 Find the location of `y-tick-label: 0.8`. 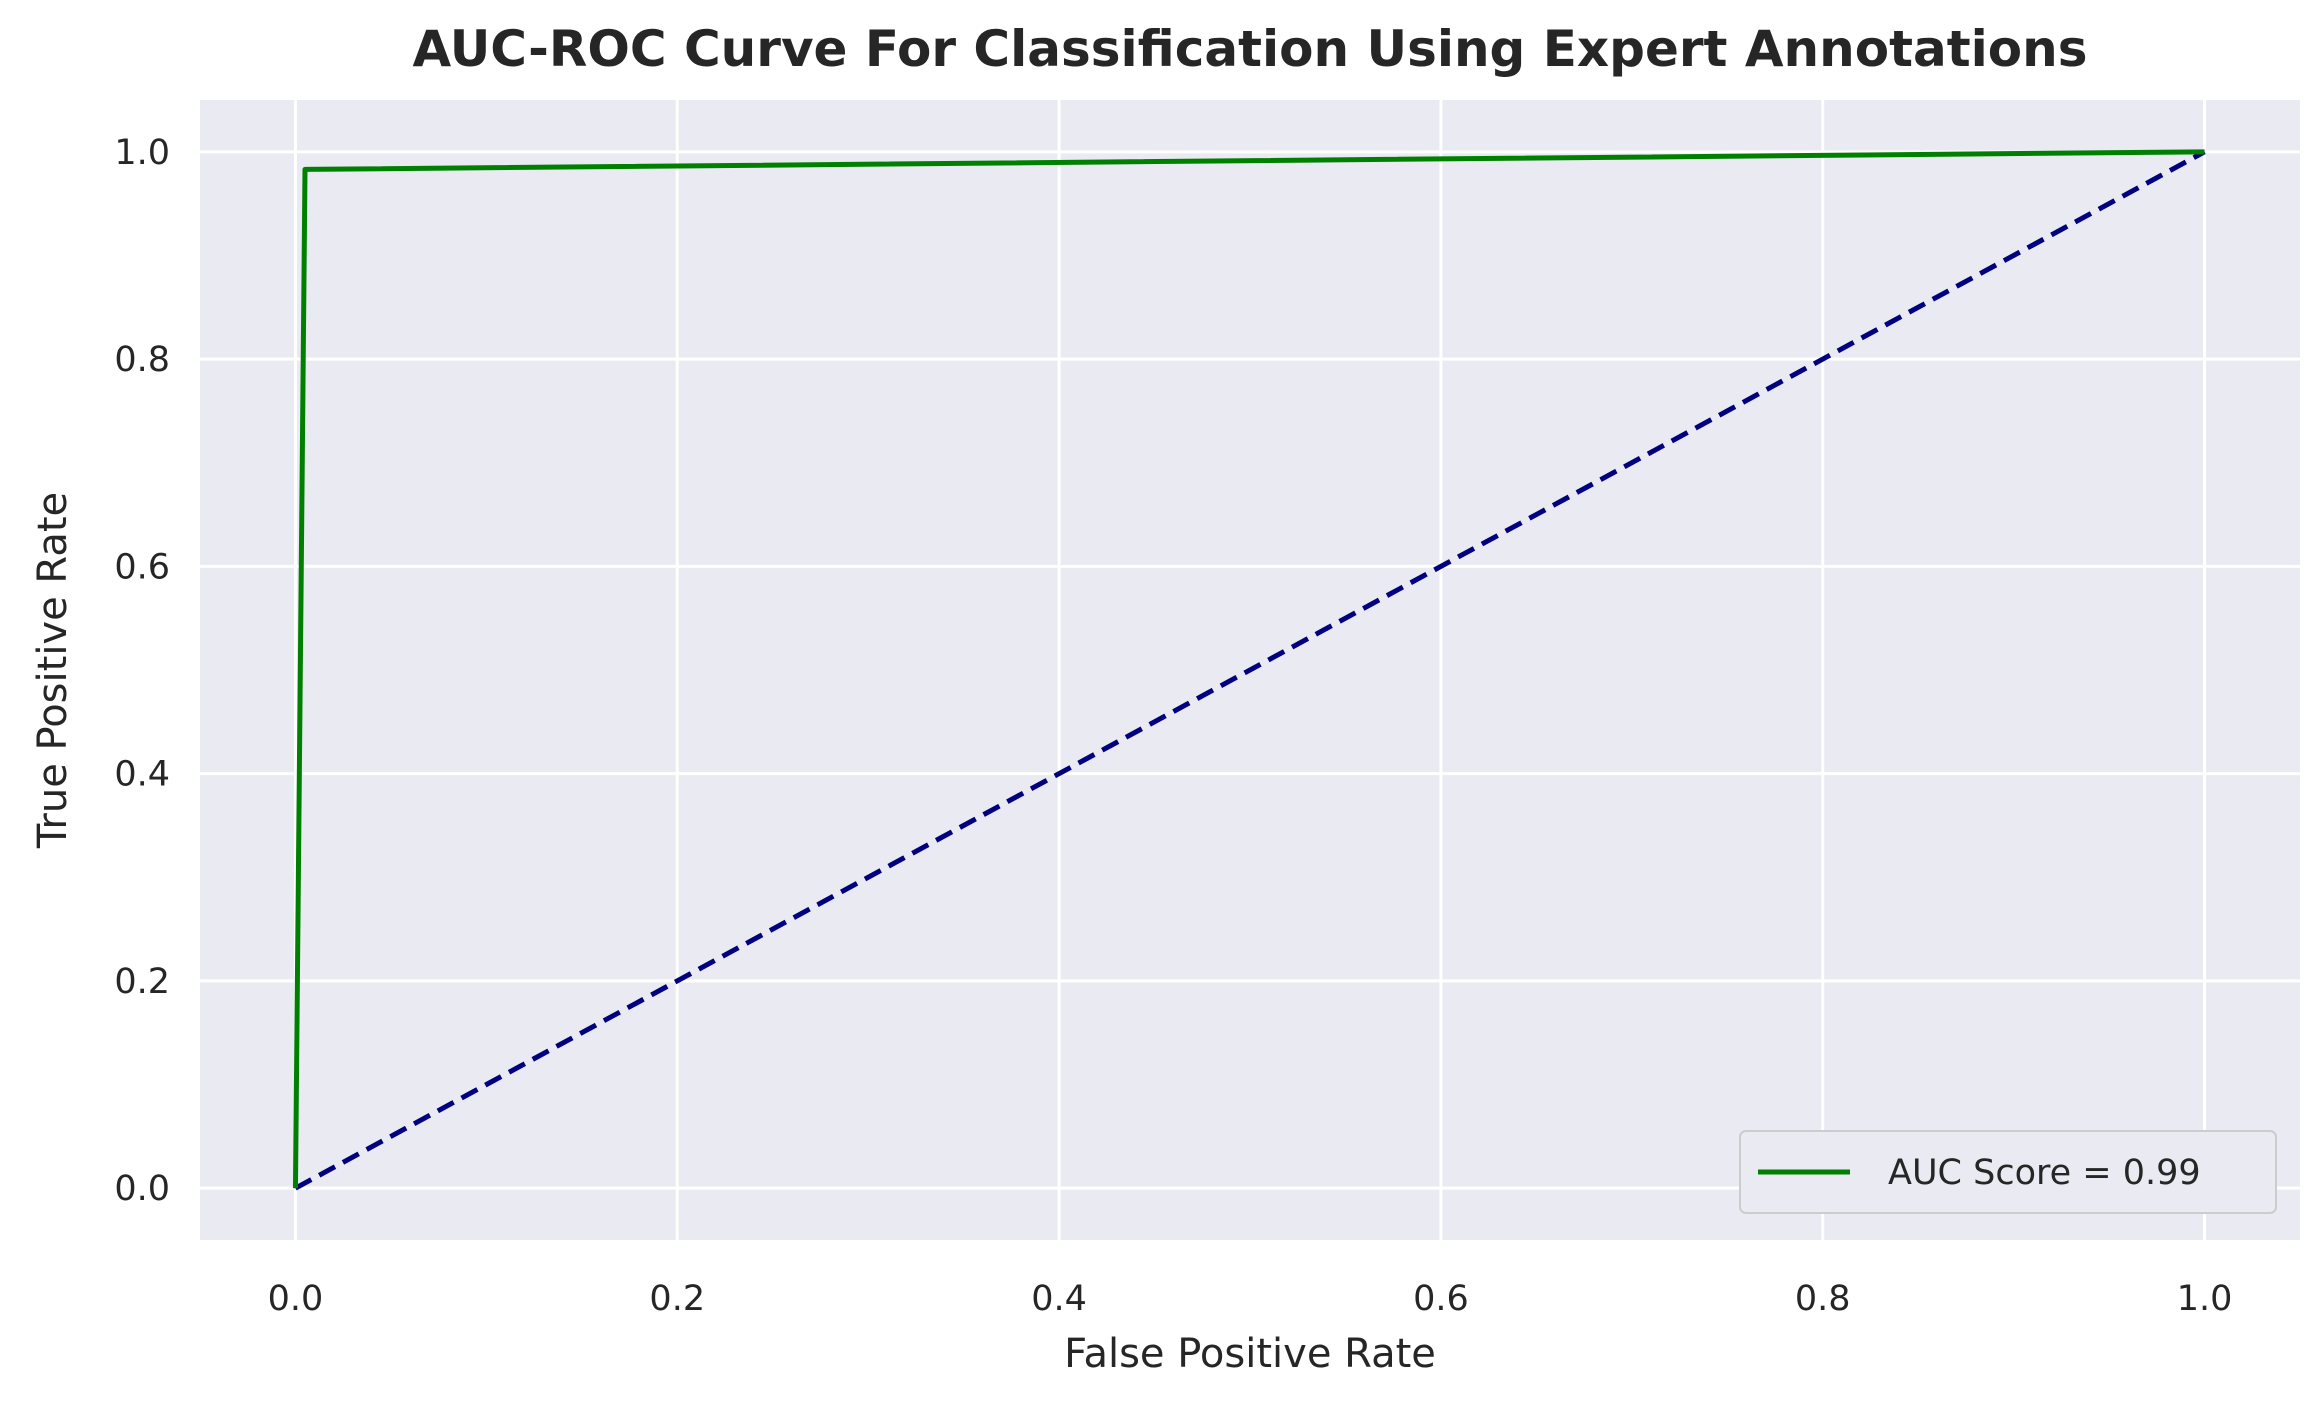

y-tick-label: 0.8 is located at coordinates (142, 360).